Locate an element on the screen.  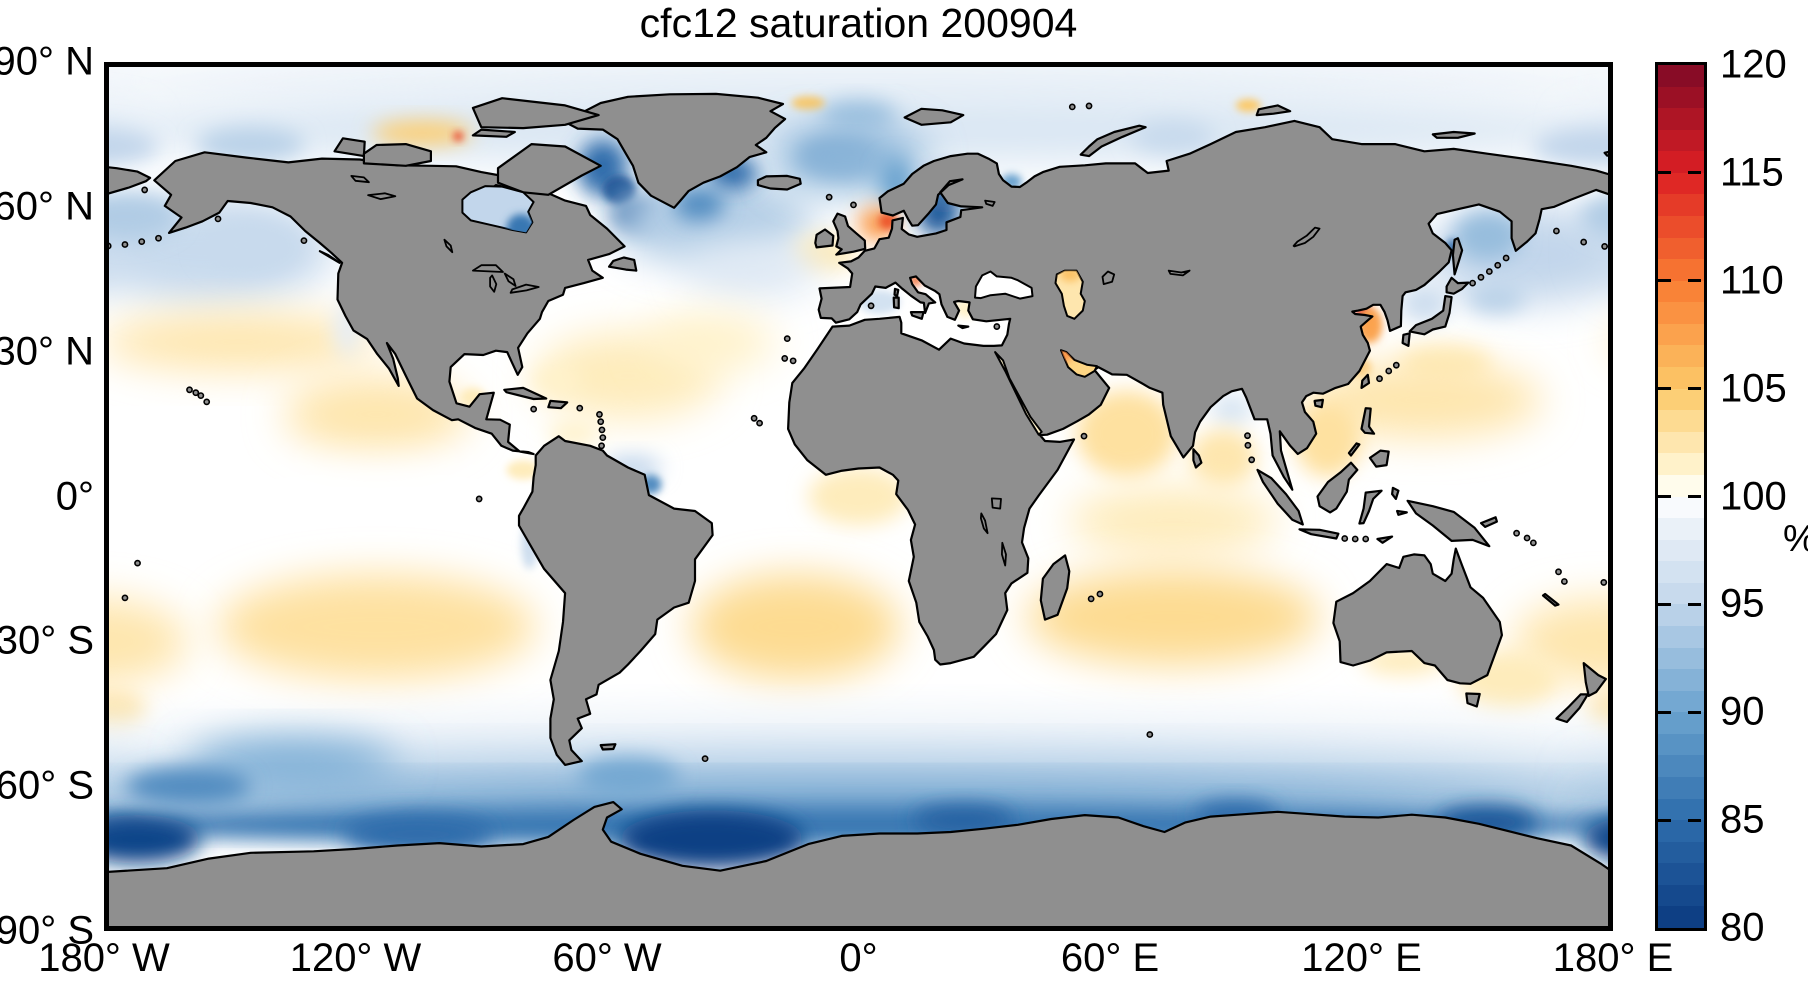
aral-sea is located at coordinates (1108, 277).